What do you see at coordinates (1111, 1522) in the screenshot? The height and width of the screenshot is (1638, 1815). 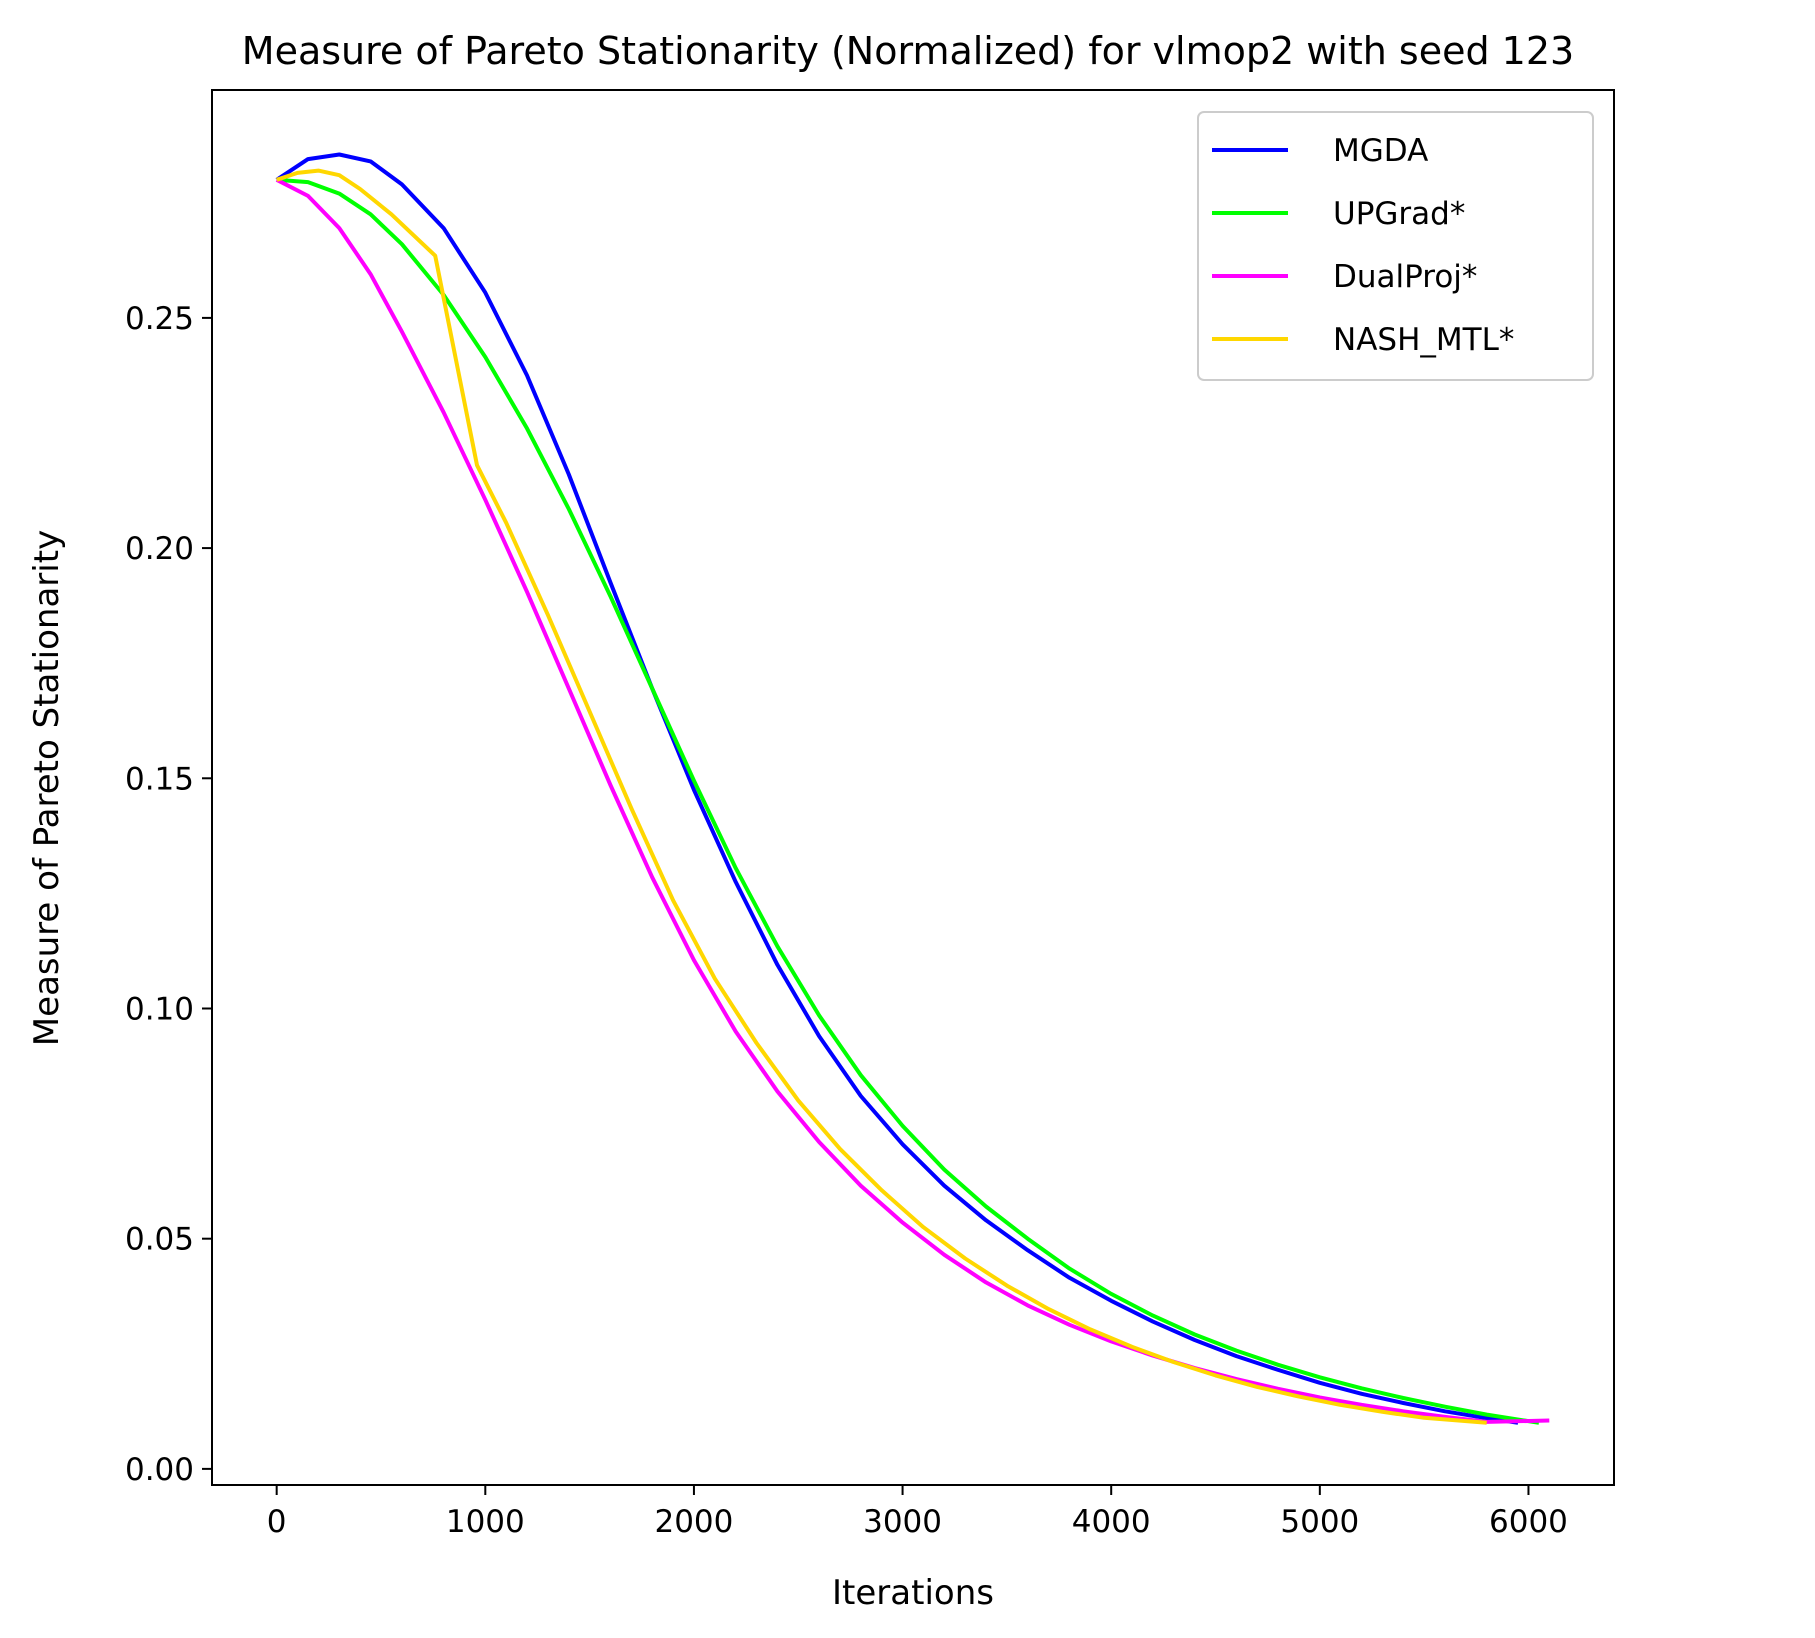 I see `x-tick-label: 4000` at bounding box center [1111, 1522].